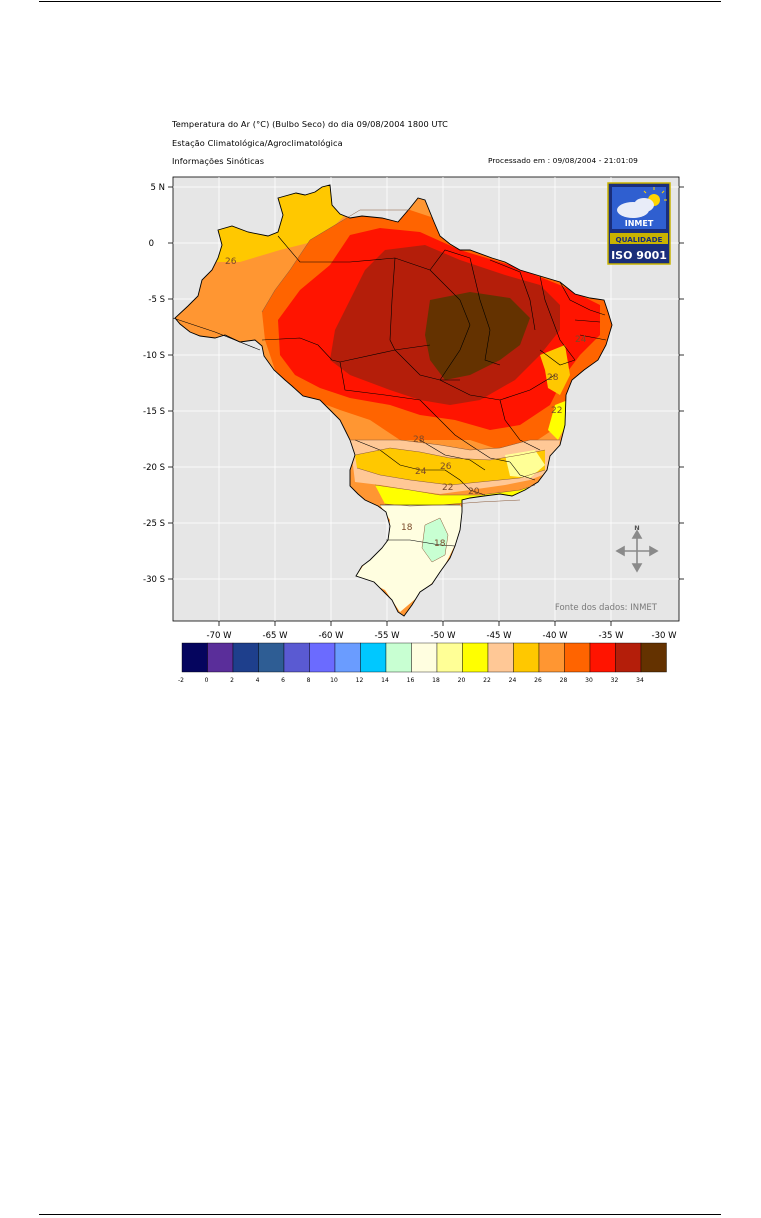 This screenshot has height=1218, width=761. I want to click on lon-label-50w: -50 W, so click(444, 636).